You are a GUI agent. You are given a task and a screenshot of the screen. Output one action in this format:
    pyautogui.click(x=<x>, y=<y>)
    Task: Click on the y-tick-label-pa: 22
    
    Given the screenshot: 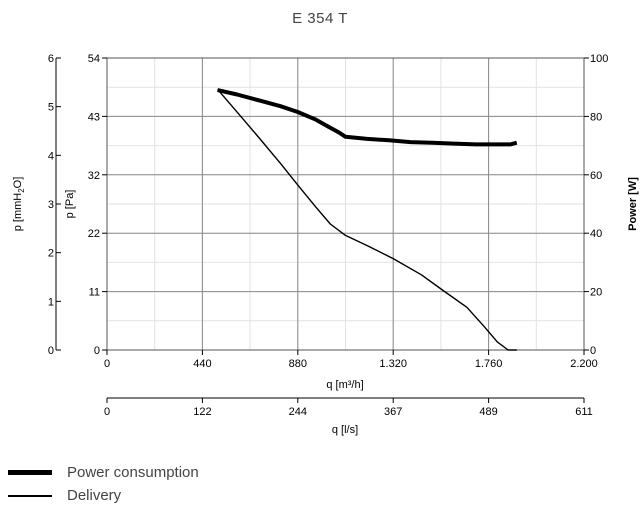 What is the action you would take?
    pyautogui.click(x=94, y=234)
    